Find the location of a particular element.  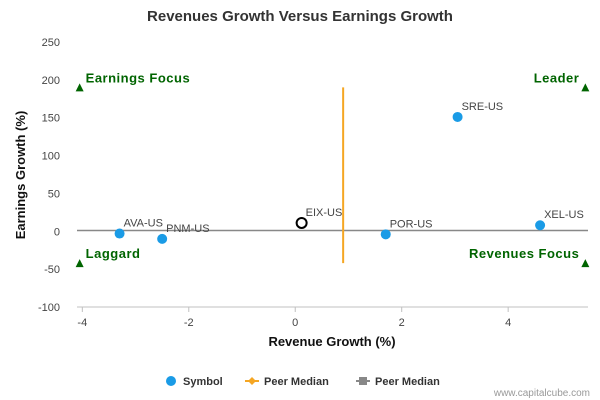

legend-label: Symbol is located at coordinates (203, 382).